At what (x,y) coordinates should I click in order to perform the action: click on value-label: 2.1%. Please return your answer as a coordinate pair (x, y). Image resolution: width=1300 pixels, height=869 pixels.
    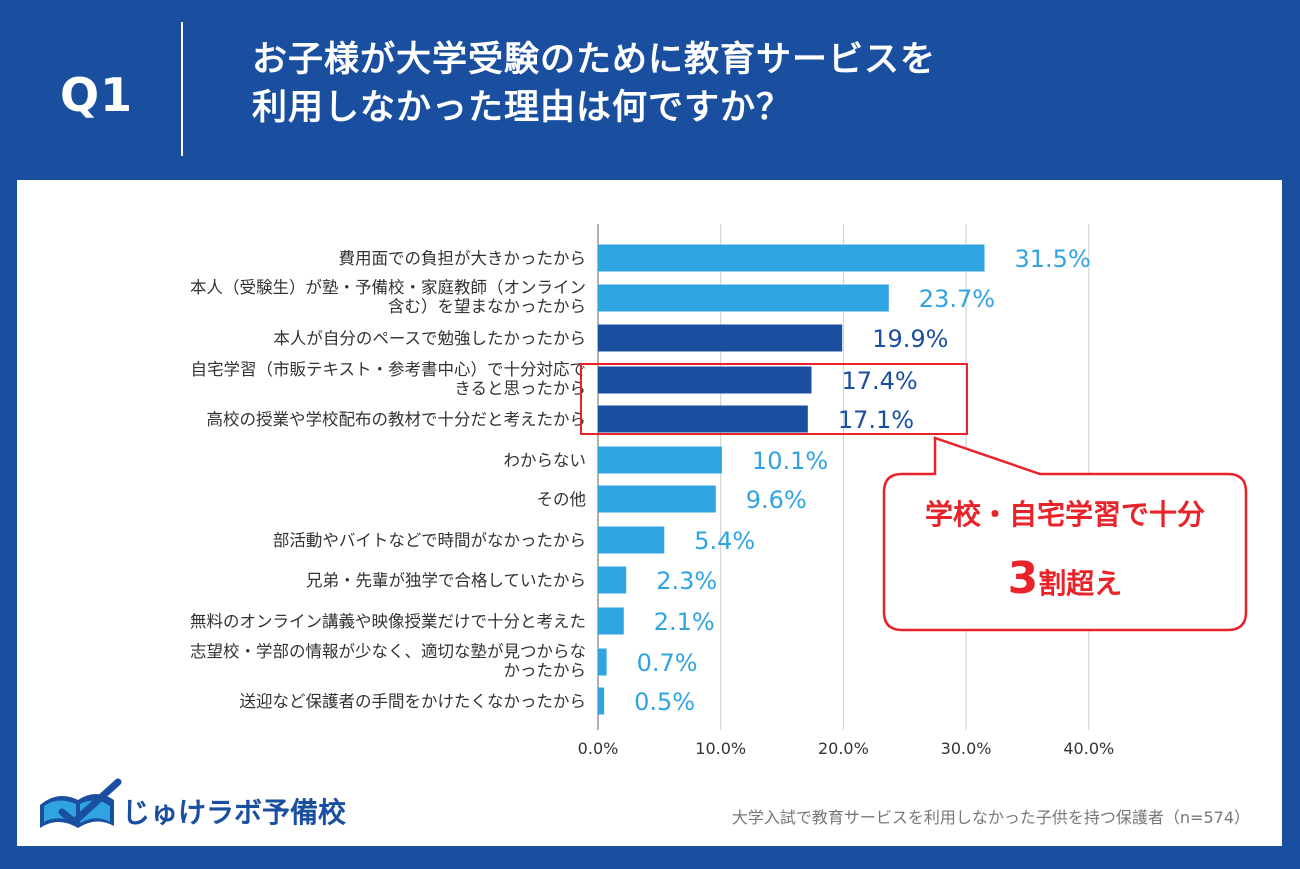
    Looking at the image, I should click on (684, 622).